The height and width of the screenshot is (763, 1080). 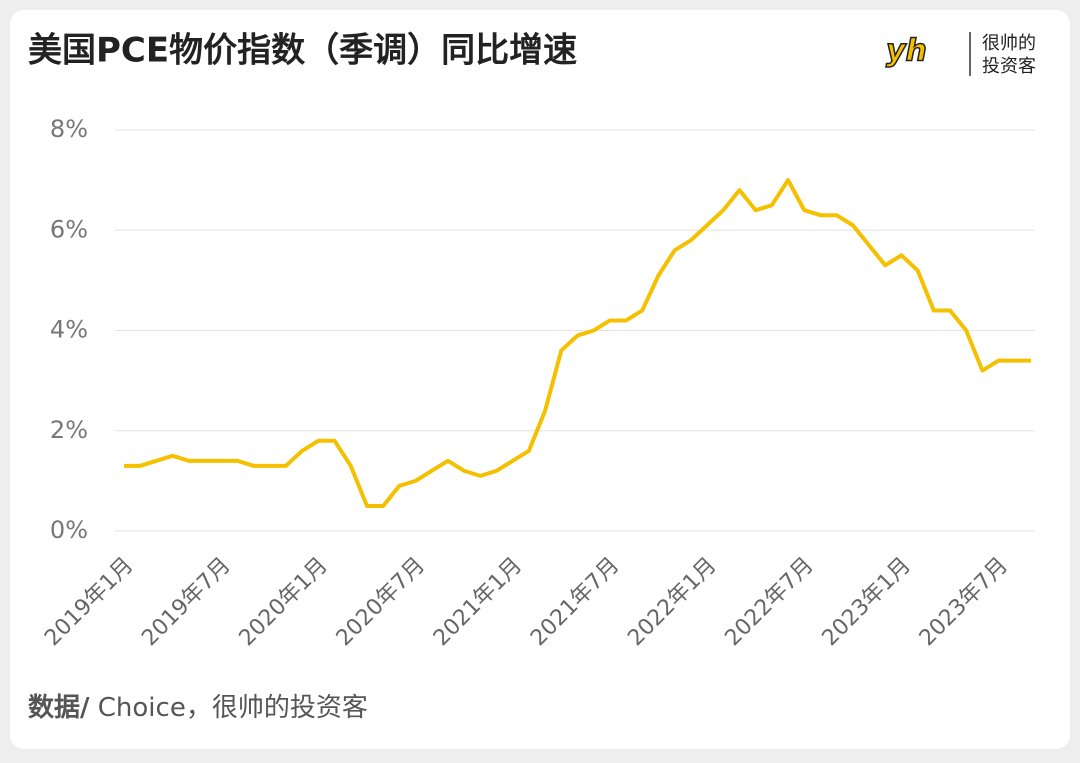 I want to click on source: 数据/ Choice，很帅的投资客, so click(x=198, y=708).